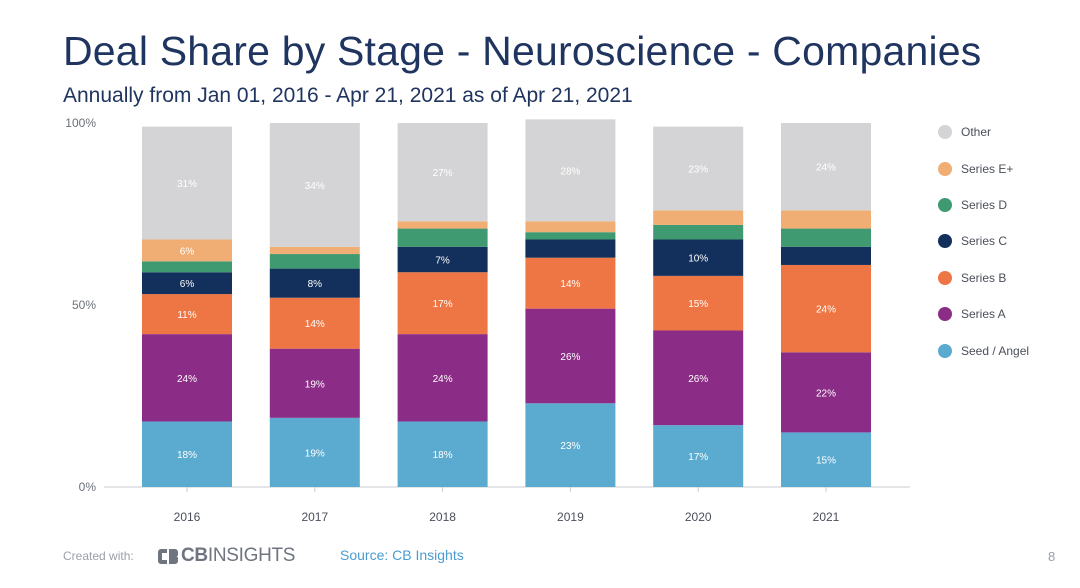  What do you see at coordinates (976, 132) in the screenshot?
I see `legend-label: Other` at bounding box center [976, 132].